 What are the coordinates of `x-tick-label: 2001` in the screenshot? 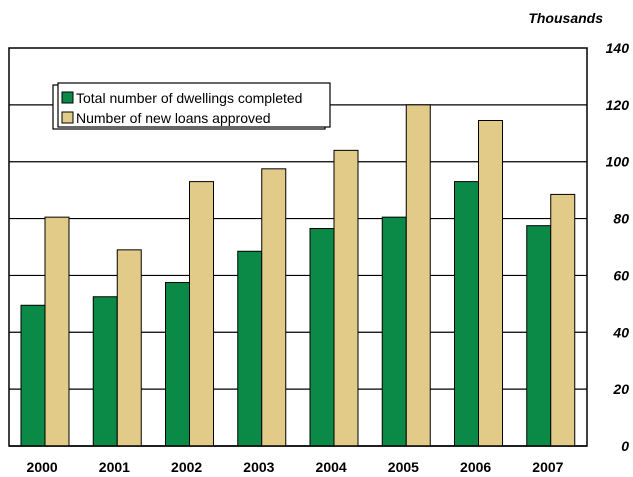 It's located at (114, 467).